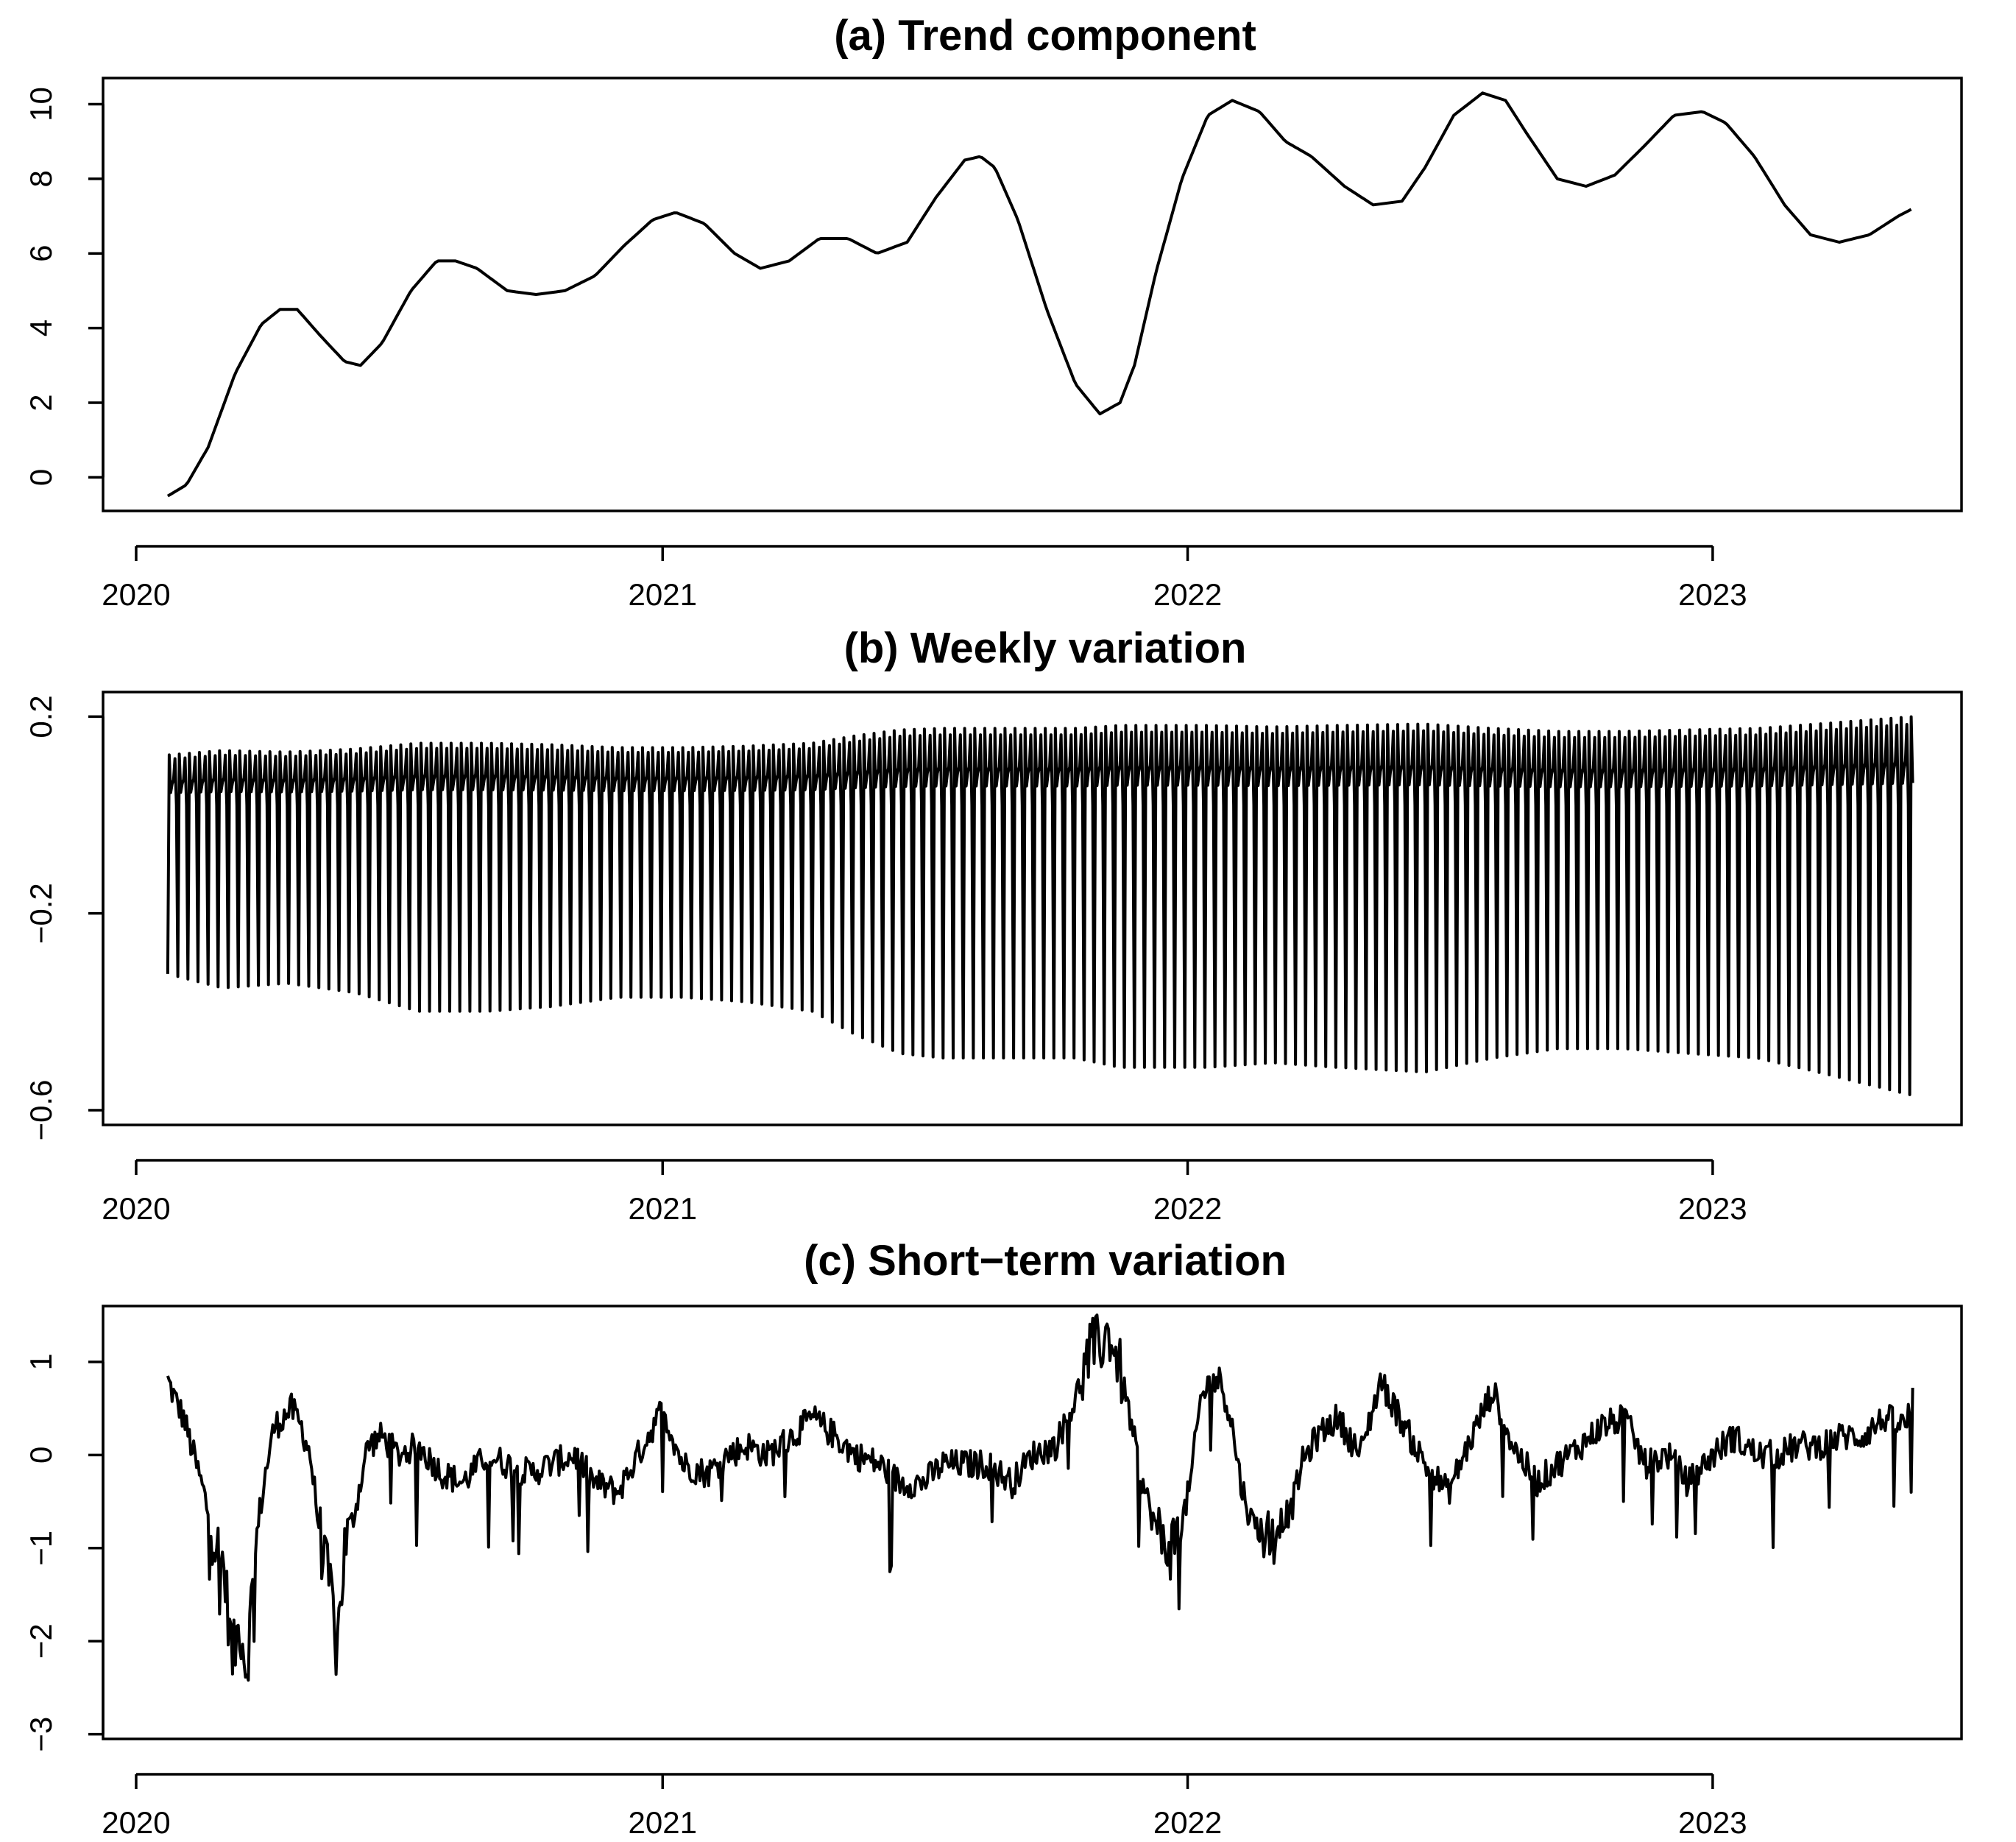  What do you see at coordinates (1045, 1261) in the screenshot?
I see `panel-title: (c) Short−term variation` at bounding box center [1045, 1261].